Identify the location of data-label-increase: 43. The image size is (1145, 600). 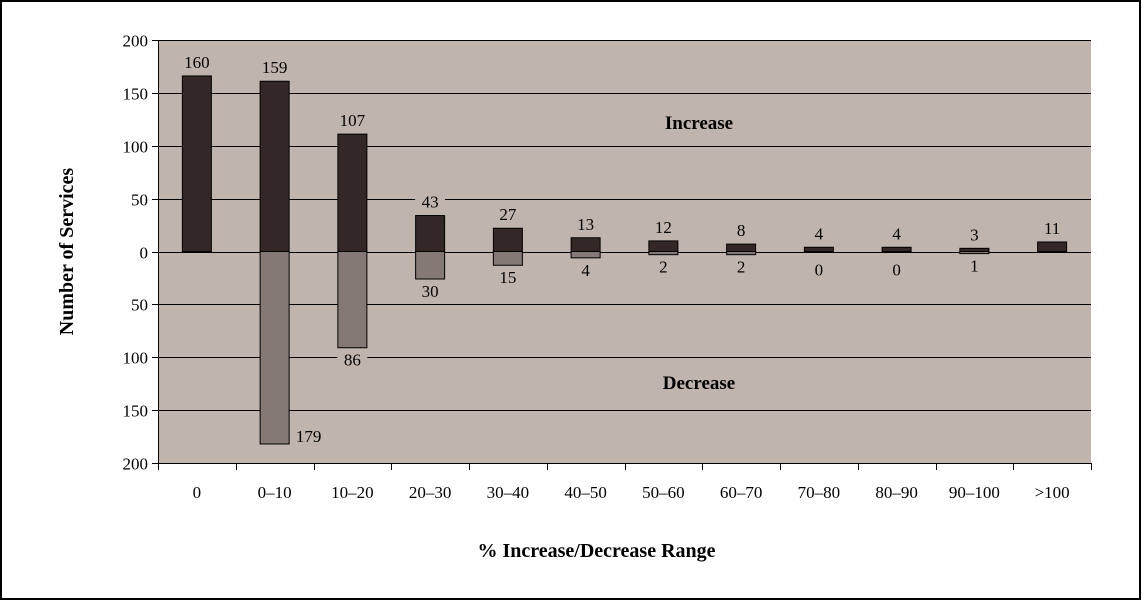
(430, 202).